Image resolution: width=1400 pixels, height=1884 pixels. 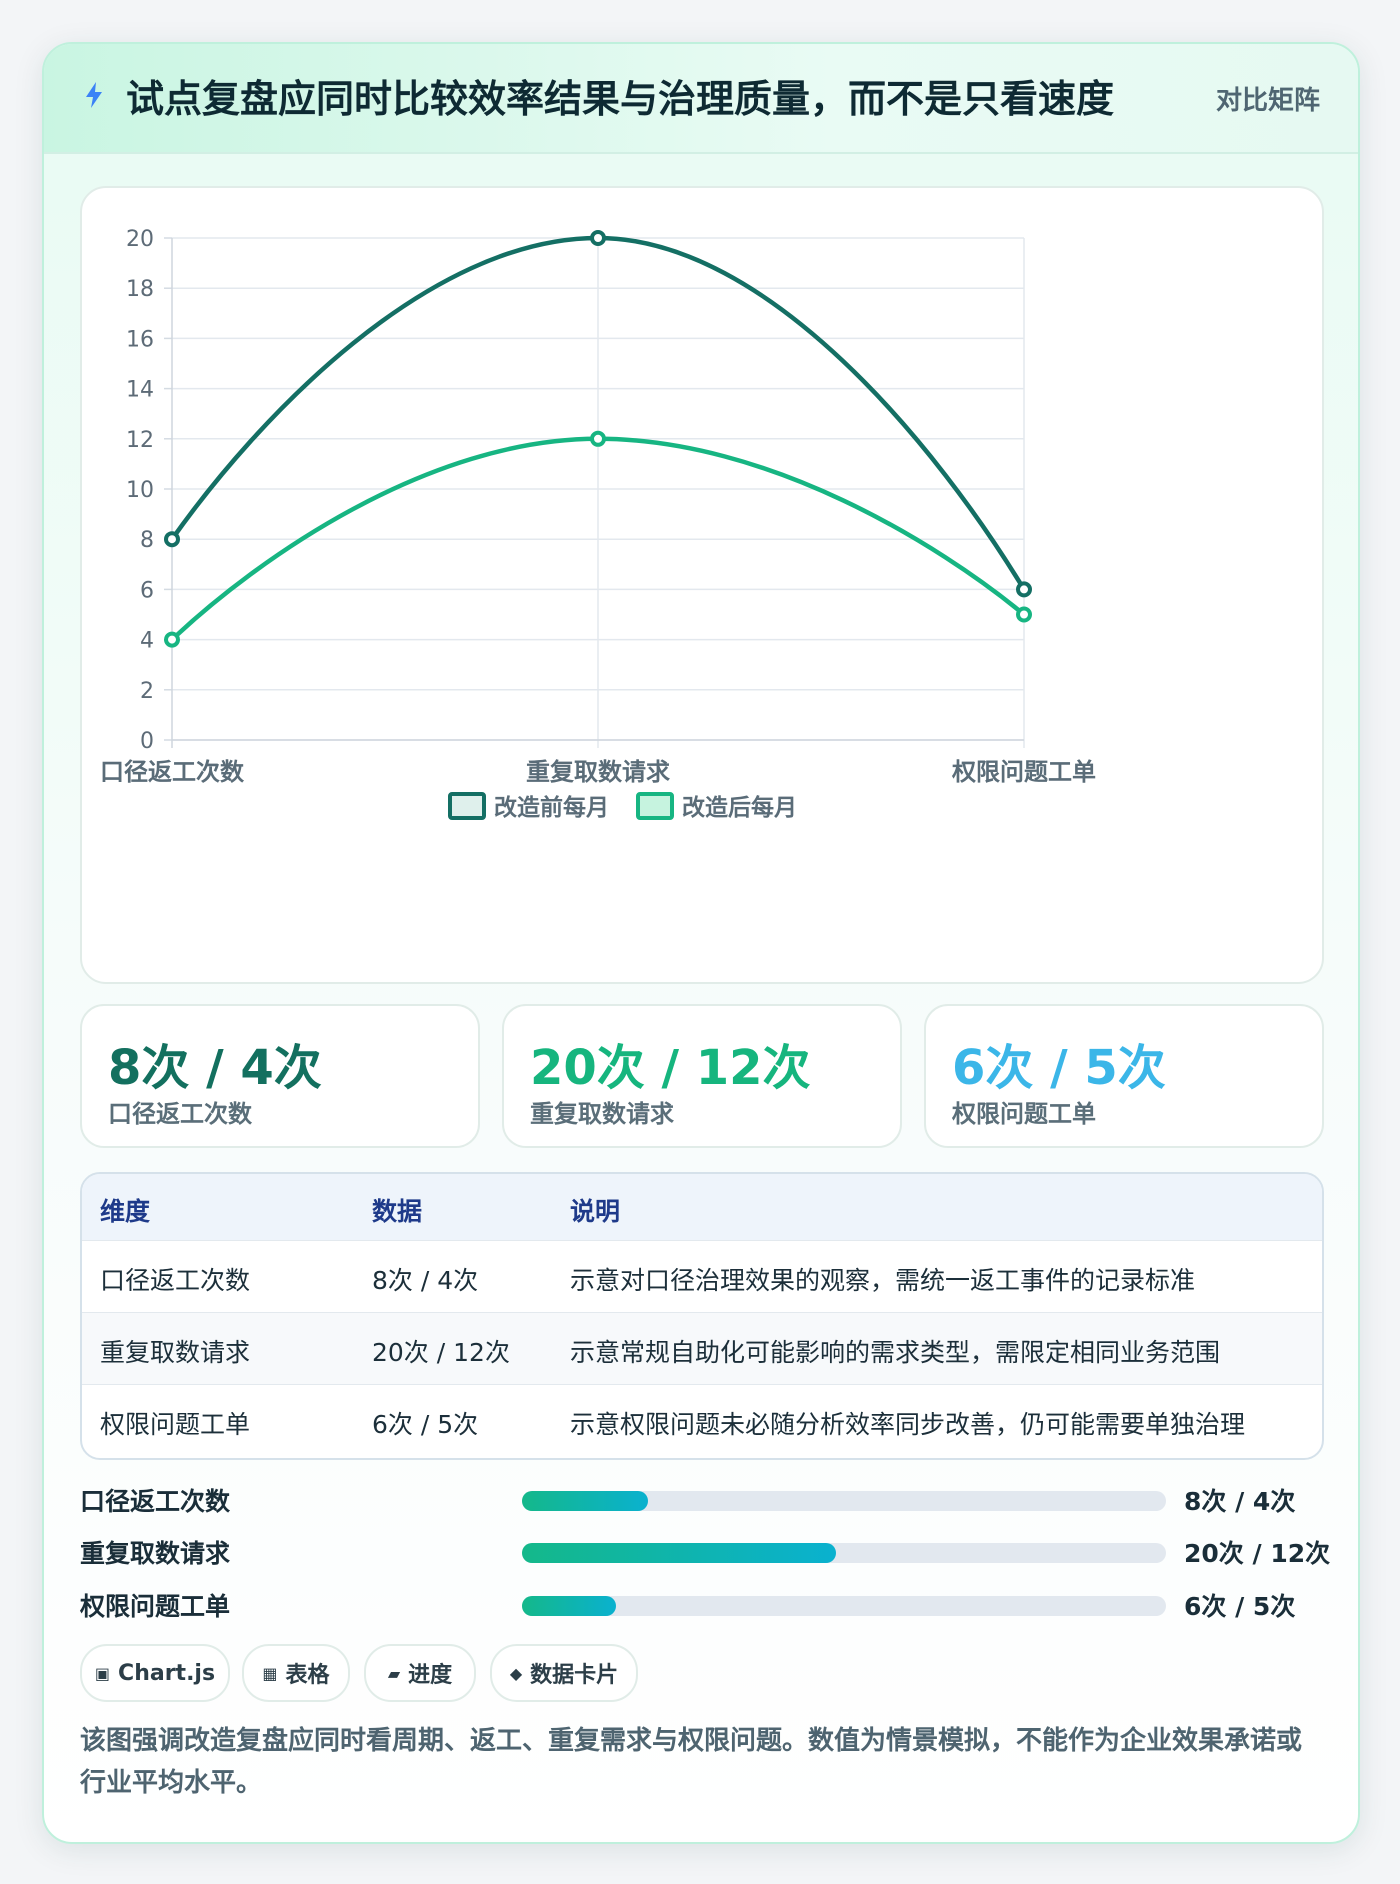 What do you see at coordinates (180, 1114) in the screenshot?
I see `kpi-label: 口径返工次数` at bounding box center [180, 1114].